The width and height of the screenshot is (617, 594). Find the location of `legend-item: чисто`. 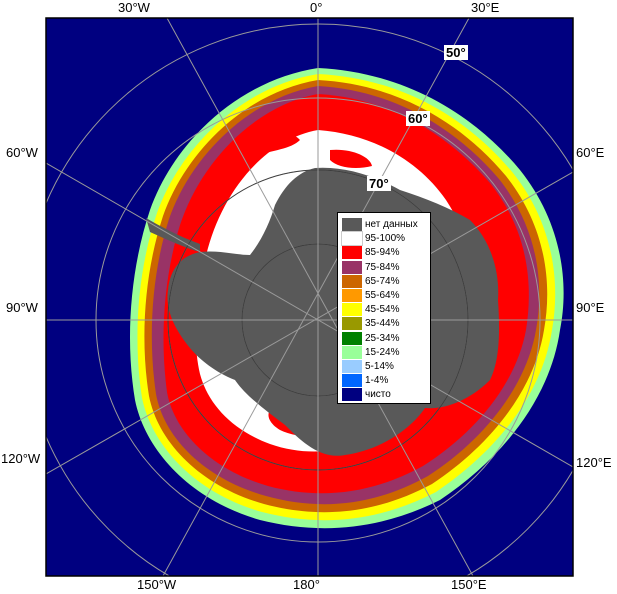

legend-item: чисто is located at coordinates (385, 395).